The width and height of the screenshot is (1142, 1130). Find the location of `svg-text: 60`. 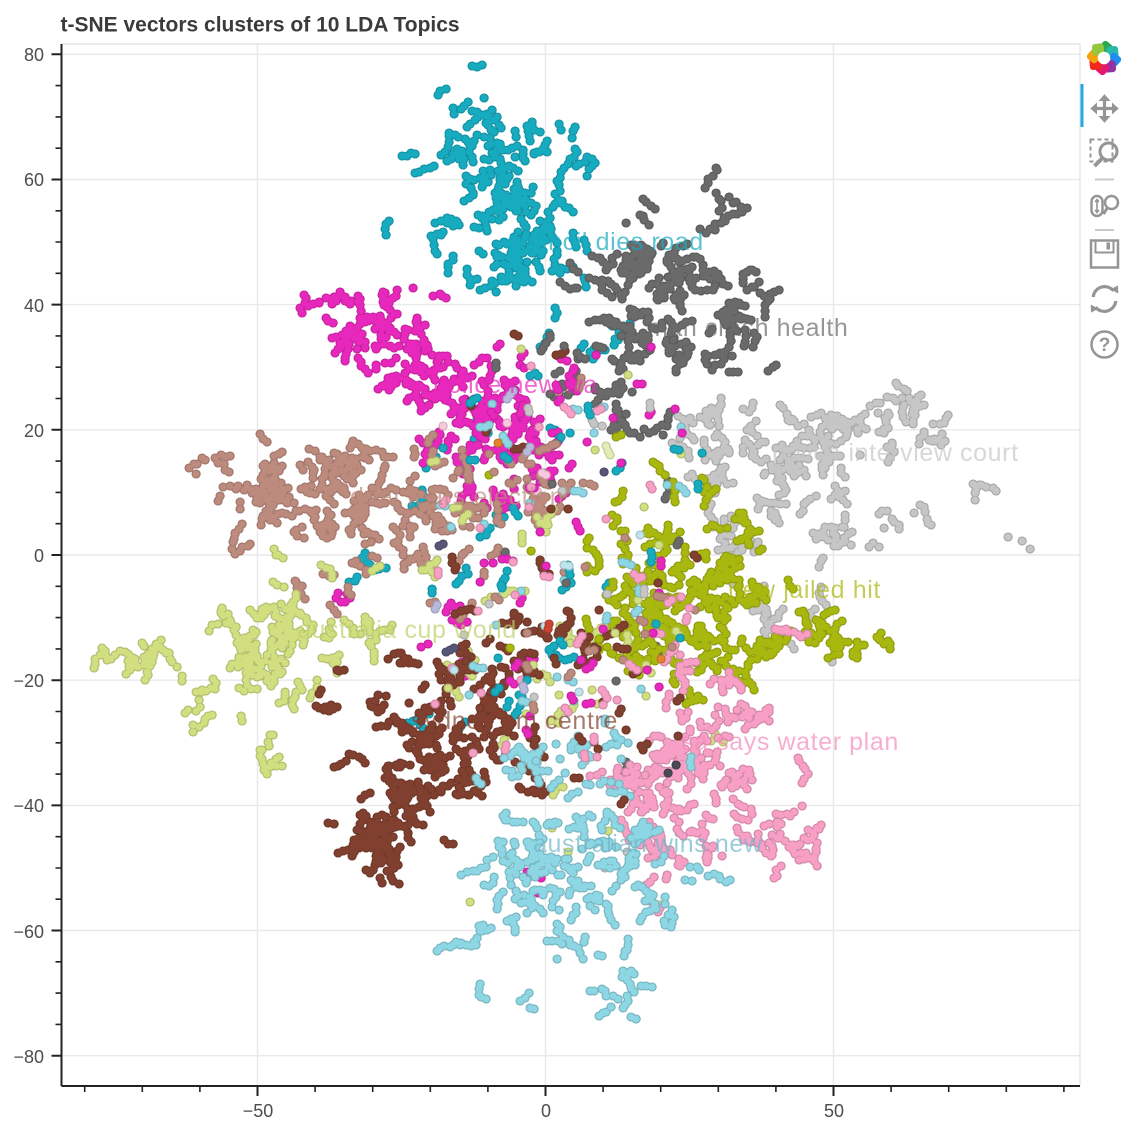

svg-text: 60 is located at coordinates (34, 180).